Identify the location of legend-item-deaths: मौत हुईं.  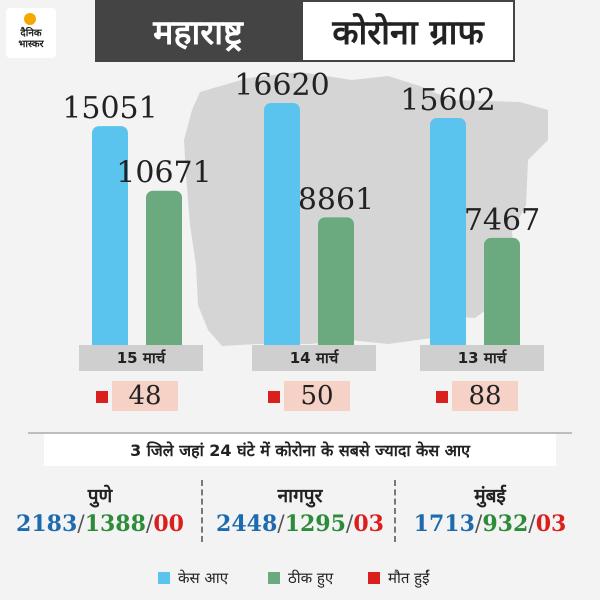
(399, 578).